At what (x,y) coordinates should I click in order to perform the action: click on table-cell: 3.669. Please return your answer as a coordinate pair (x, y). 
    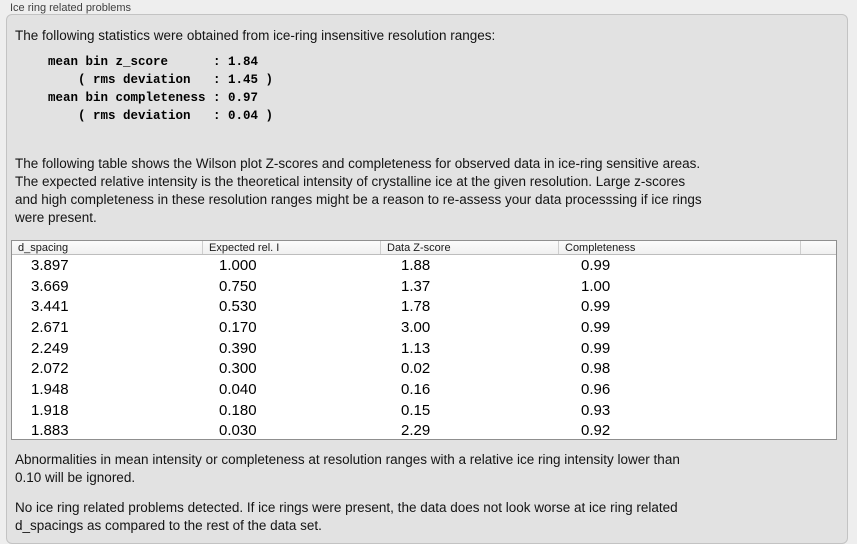
    Looking at the image, I should click on (50, 286).